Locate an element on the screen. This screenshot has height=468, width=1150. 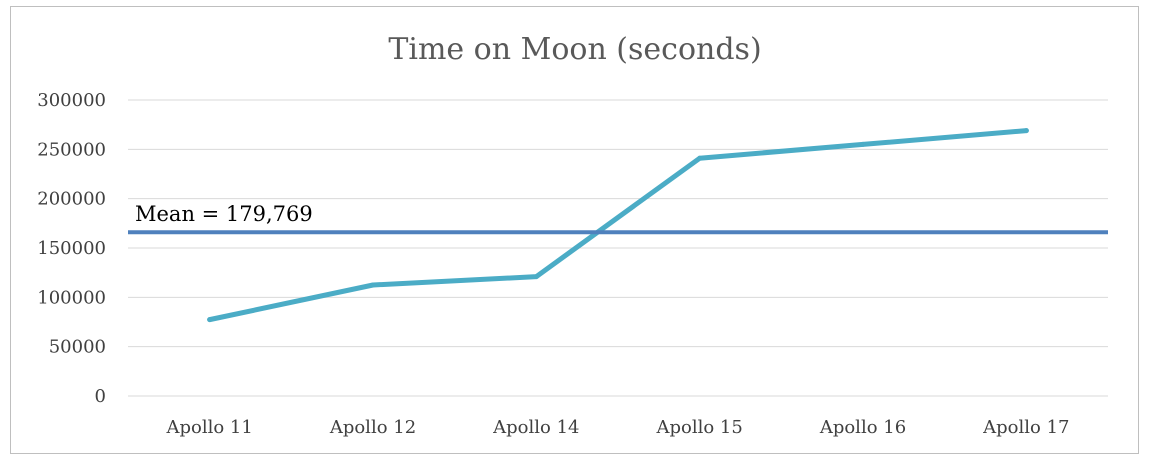
y-tick-label: 300000 is located at coordinates (71, 100).